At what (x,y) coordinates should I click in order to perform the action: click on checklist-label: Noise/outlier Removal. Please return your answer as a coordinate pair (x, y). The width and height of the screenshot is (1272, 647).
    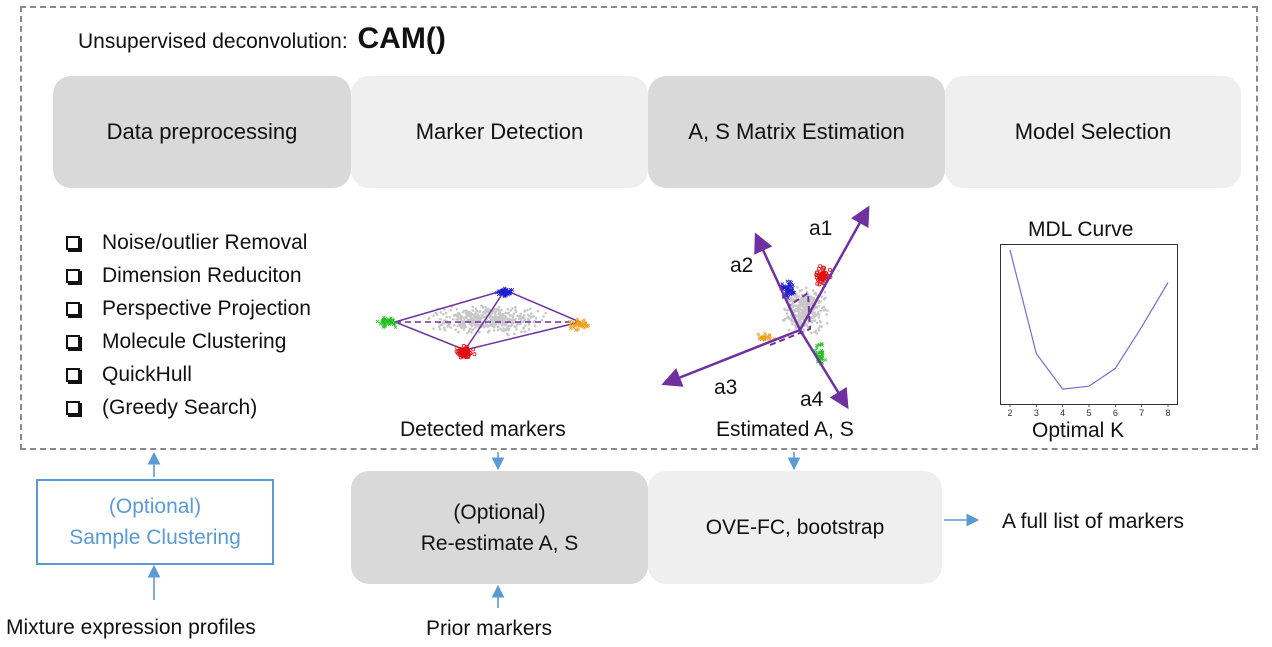
    Looking at the image, I should click on (205, 242).